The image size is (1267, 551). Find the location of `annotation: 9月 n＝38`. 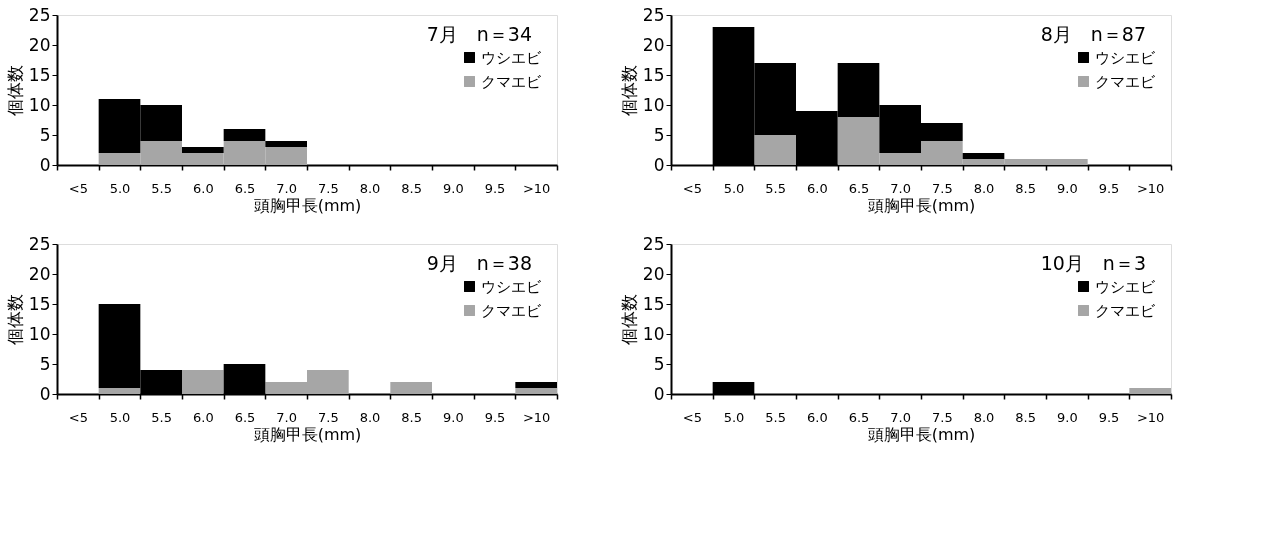

annotation: 9月 n＝38 is located at coordinates (479, 263).